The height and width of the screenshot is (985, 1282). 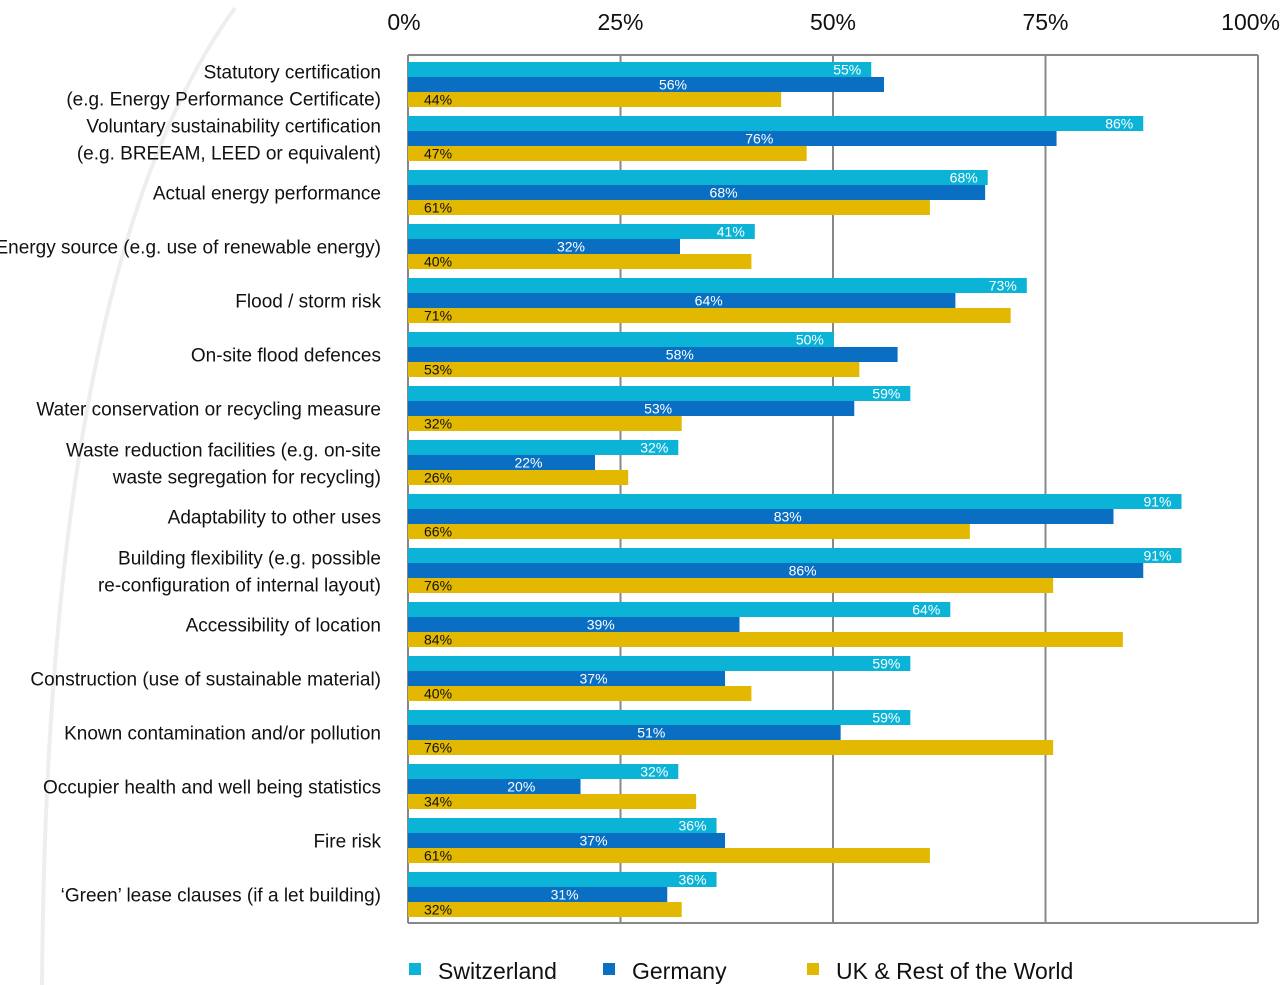 What do you see at coordinates (438, 316) in the screenshot?
I see `data-label: 71%` at bounding box center [438, 316].